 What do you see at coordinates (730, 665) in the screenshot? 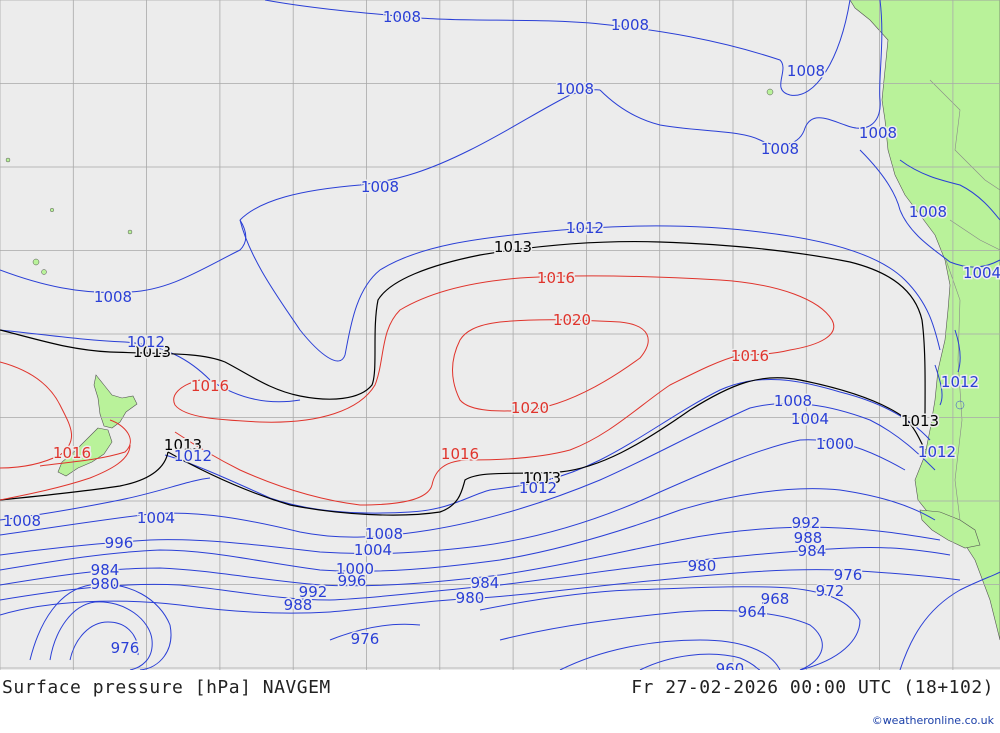
I see `isobar-label: 960` at bounding box center [730, 665].